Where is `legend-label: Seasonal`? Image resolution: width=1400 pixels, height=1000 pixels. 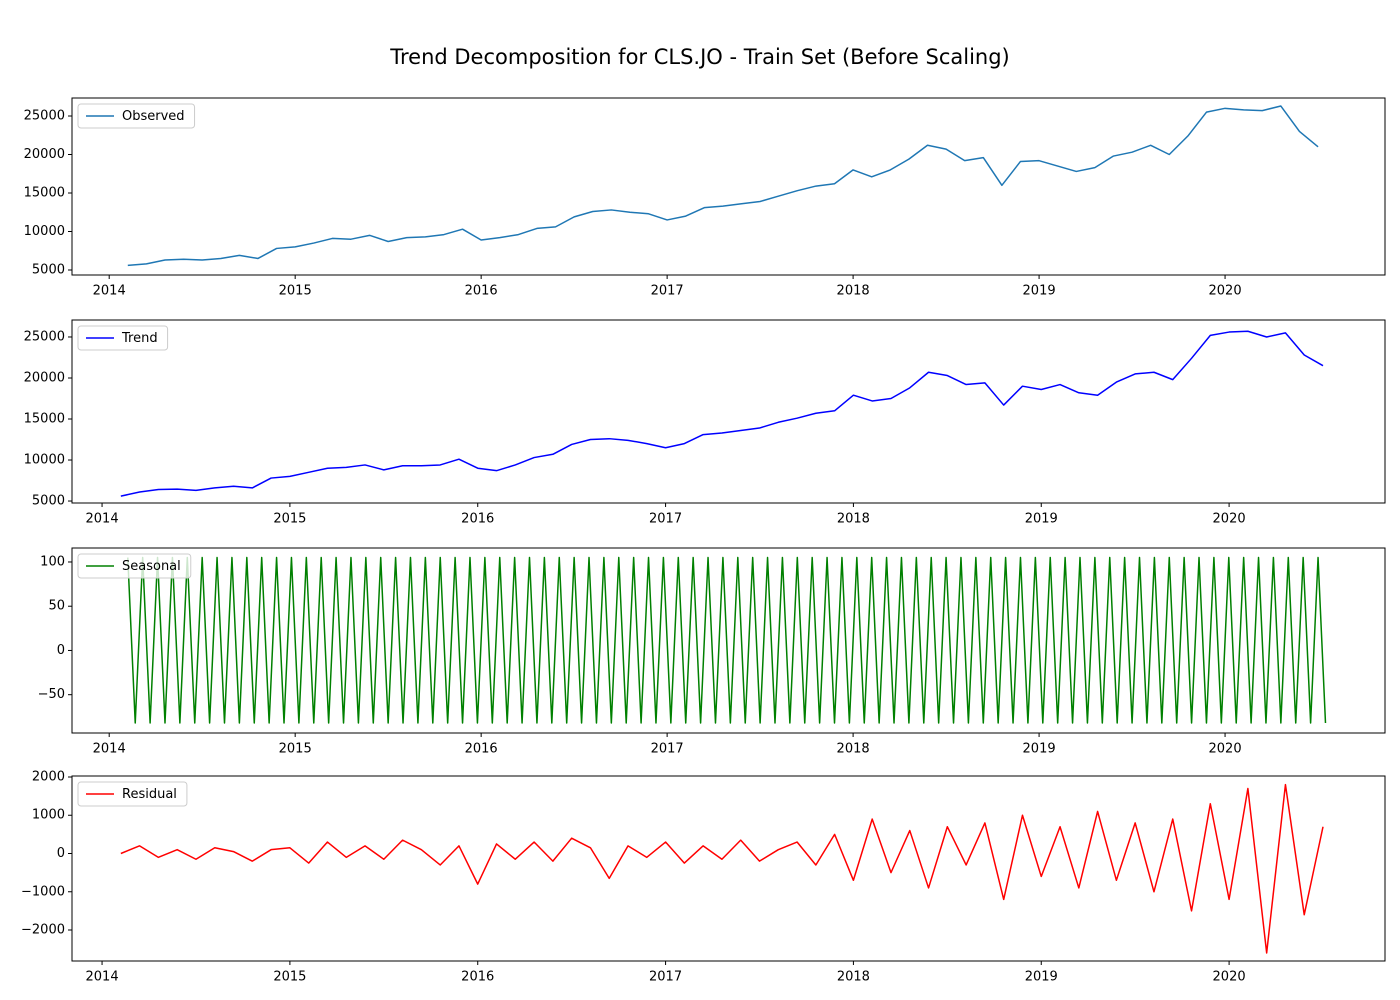
legend-label: Seasonal is located at coordinates (151, 566).